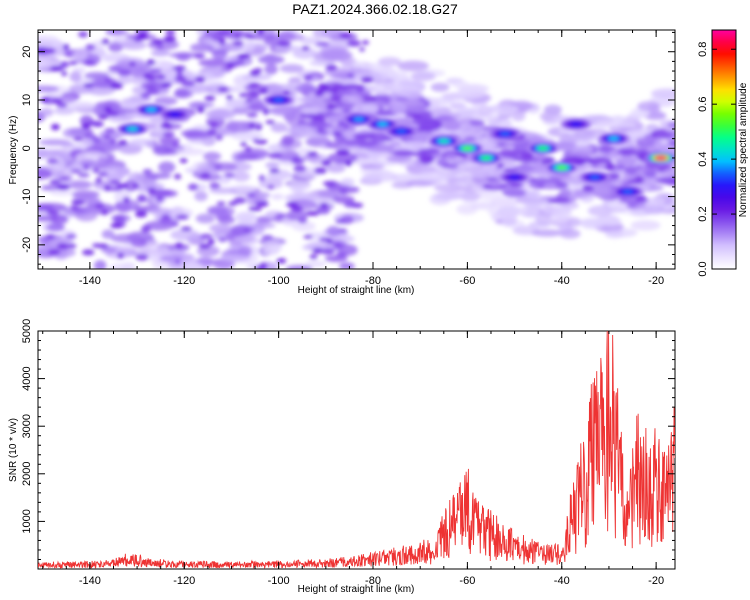 Image resolution: width=750 pixels, height=600 pixels. I want to click on x-tick-label: -80, so click(373, 581).